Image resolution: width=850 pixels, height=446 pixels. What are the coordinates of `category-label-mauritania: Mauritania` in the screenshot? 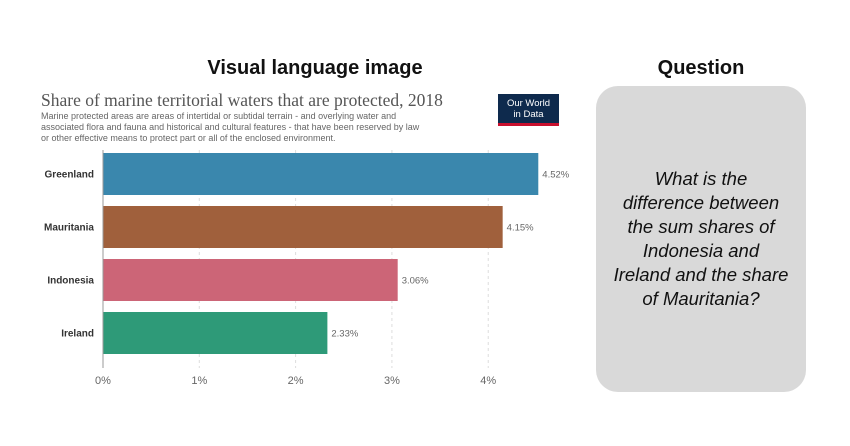 It's located at (69, 228).